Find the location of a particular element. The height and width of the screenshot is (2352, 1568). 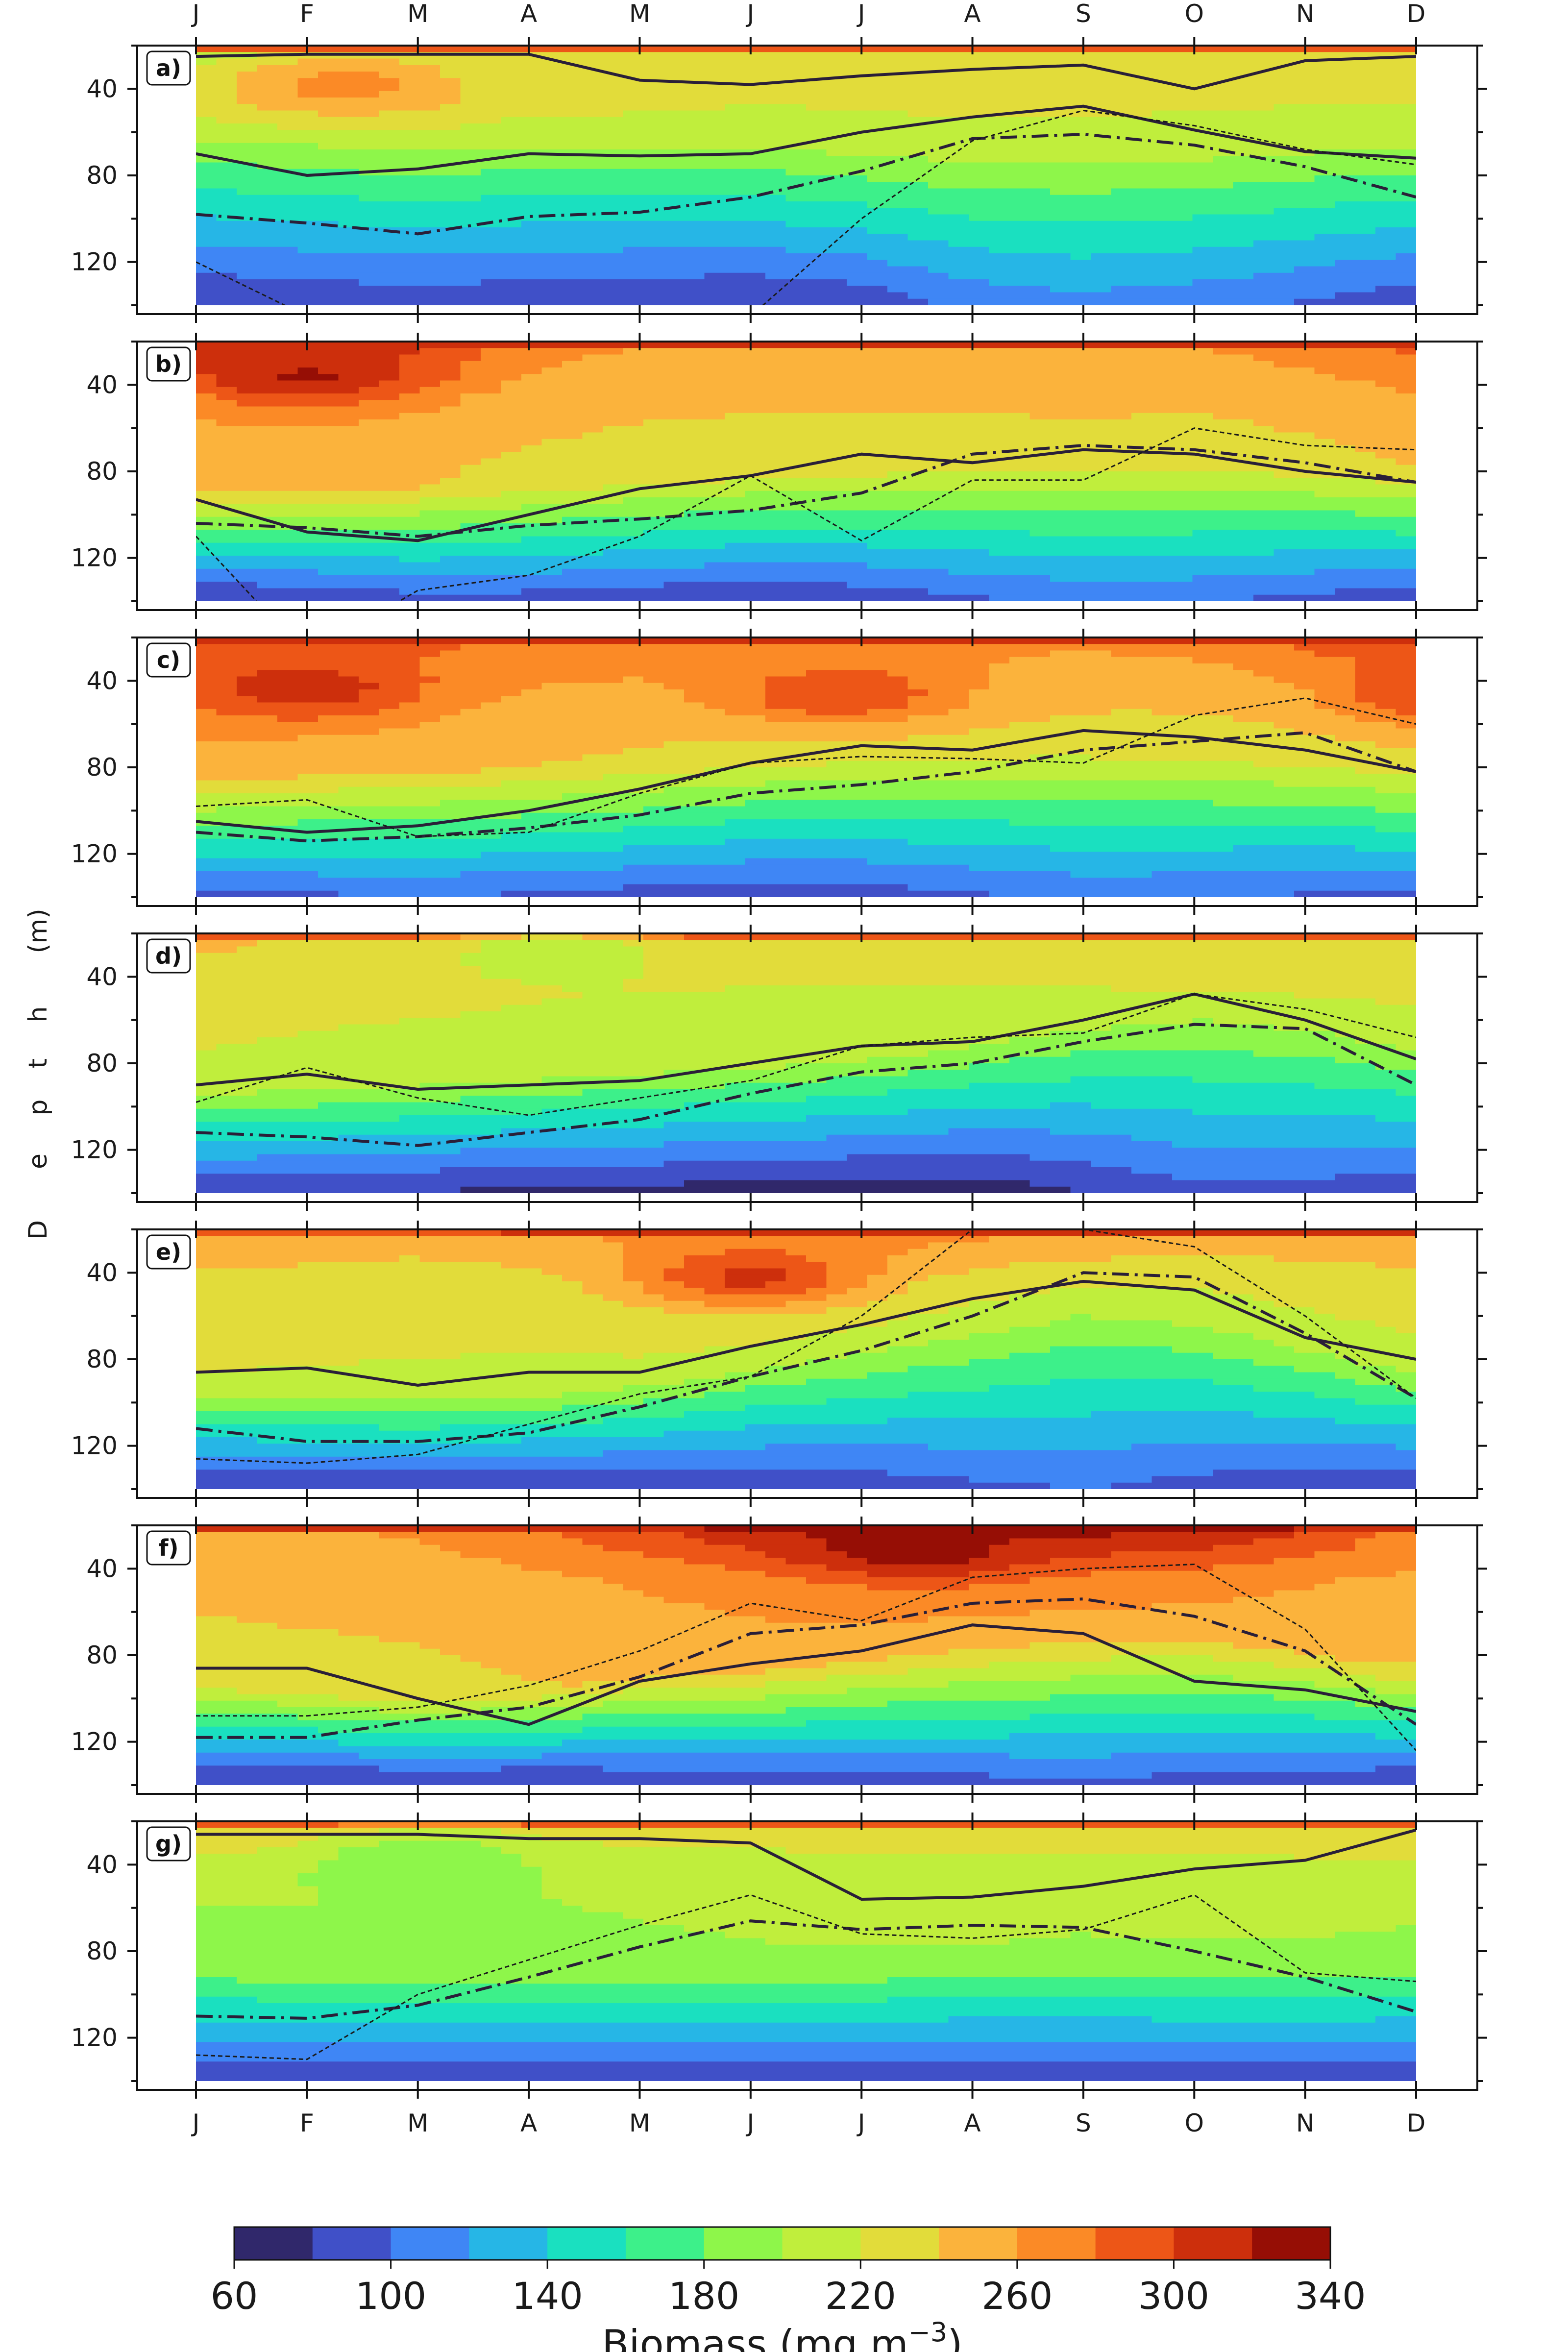

panel-label-text: d) is located at coordinates (168, 956).